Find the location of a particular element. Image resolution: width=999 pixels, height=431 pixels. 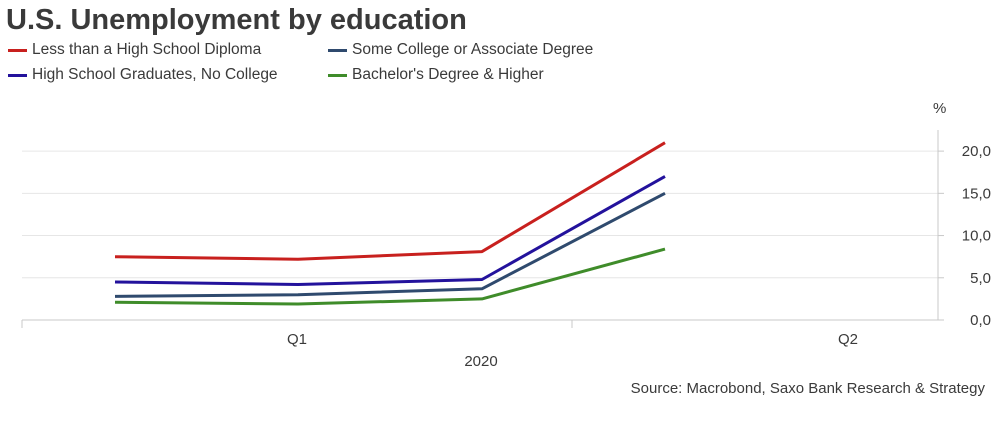

legend-label: High School Graduates, No College is located at coordinates (155, 74).